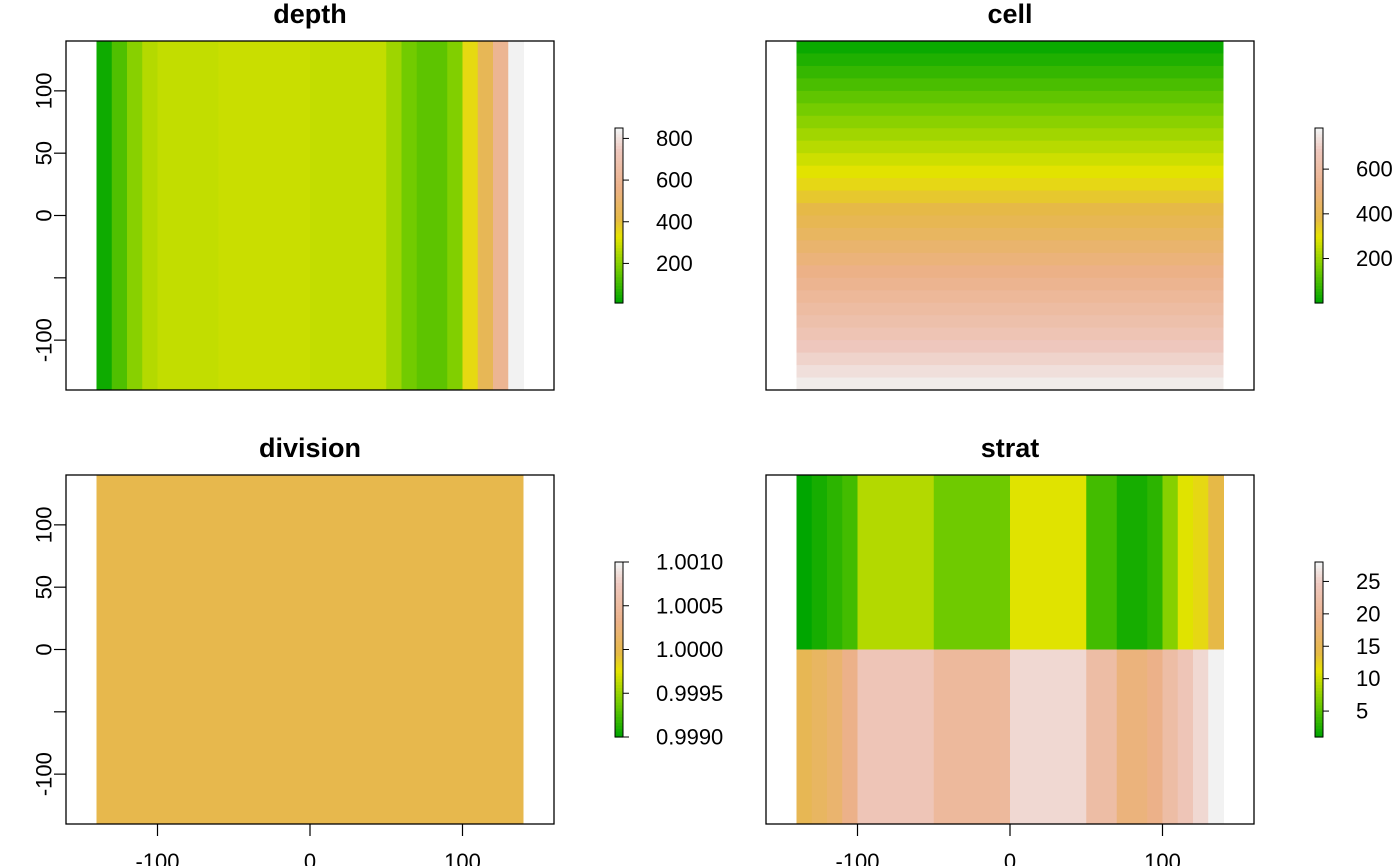  What do you see at coordinates (653, 215) in the screenshot?
I see `colorbar-legend: 200 400 600 800` at bounding box center [653, 215].